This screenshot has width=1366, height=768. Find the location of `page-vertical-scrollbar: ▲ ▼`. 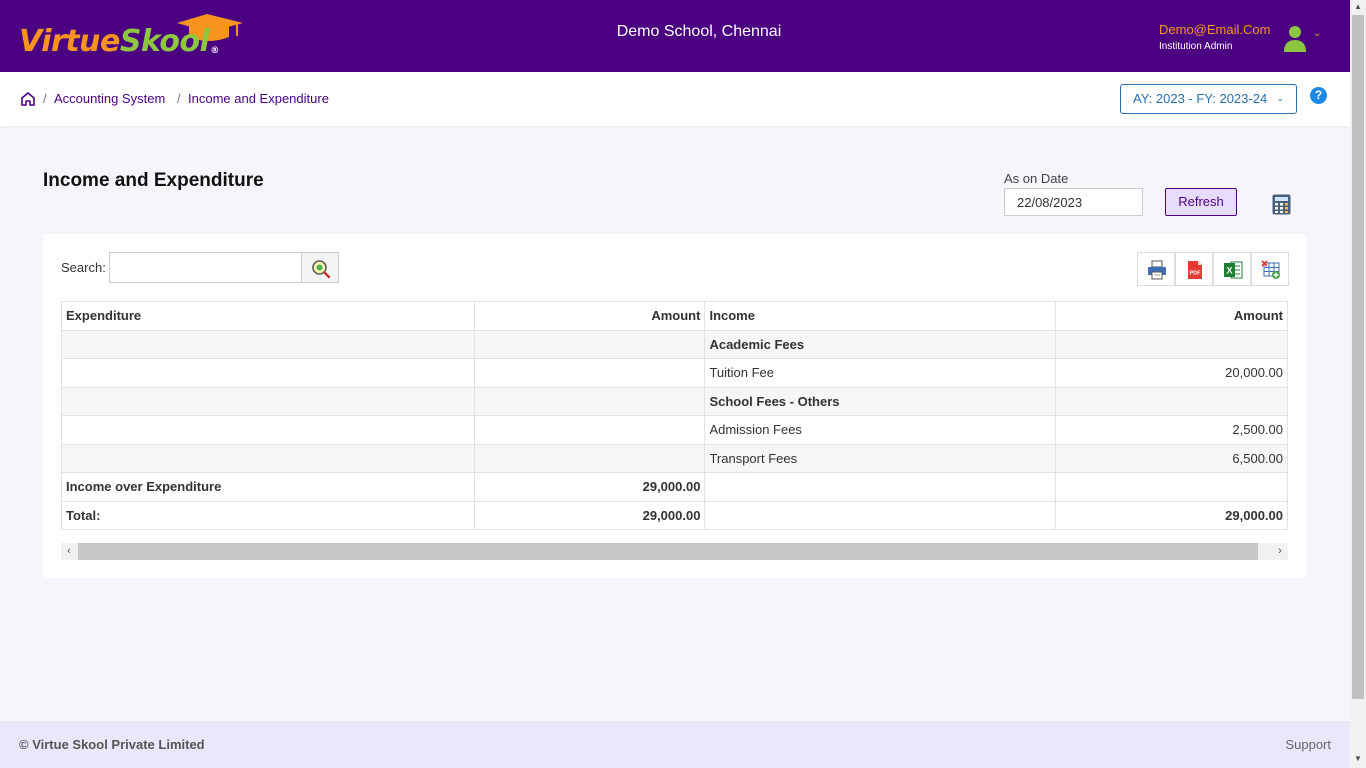

page-vertical-scrollbar: ▲ ▼ is located at coordinates (1358, 384).